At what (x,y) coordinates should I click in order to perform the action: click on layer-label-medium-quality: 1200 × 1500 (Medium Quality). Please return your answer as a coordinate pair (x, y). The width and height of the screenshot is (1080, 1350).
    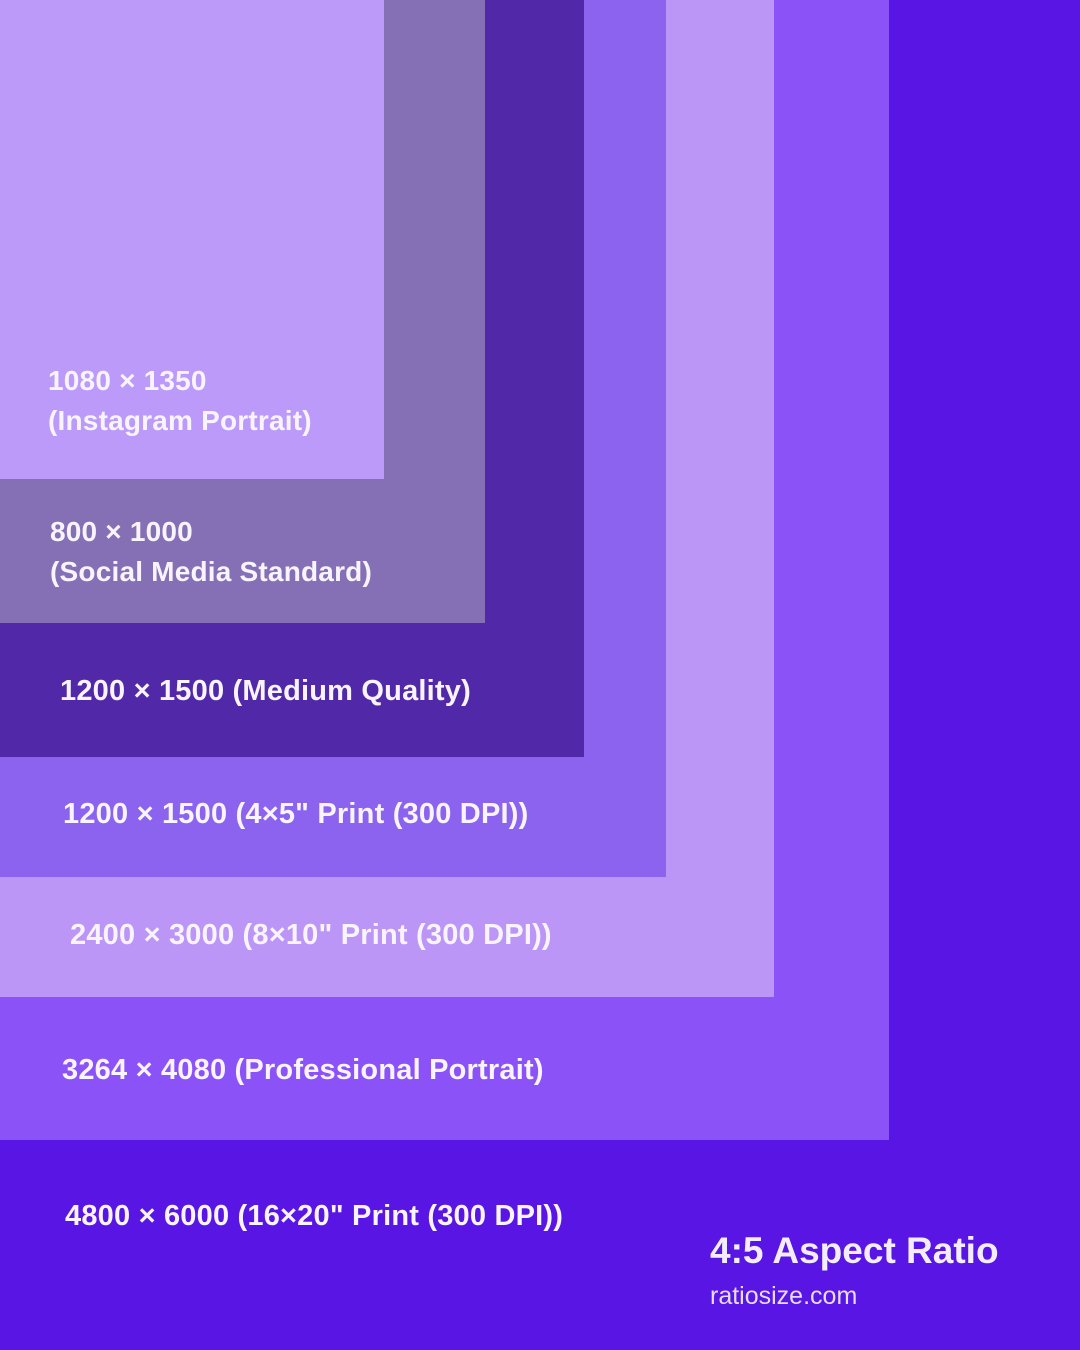
    Looking at the image, I should click on (265, 691).